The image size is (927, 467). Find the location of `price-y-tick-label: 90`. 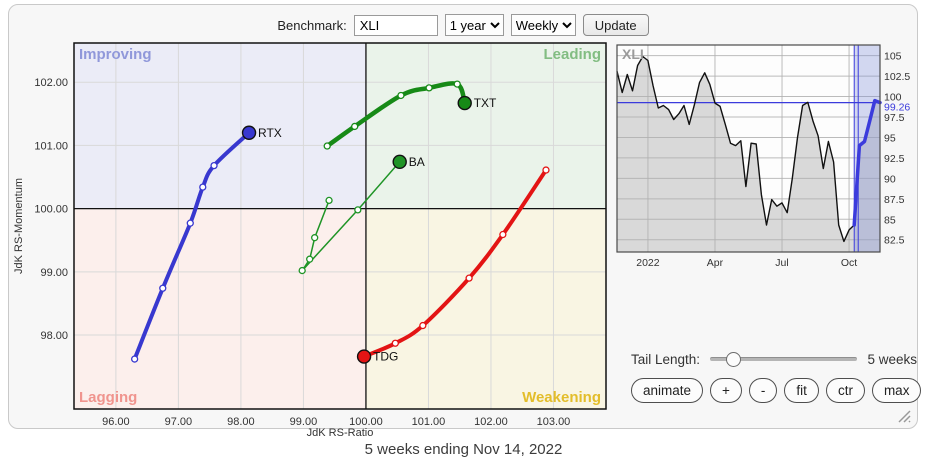

price-y-tick-label: 90 is located at coordinates (890, 179).